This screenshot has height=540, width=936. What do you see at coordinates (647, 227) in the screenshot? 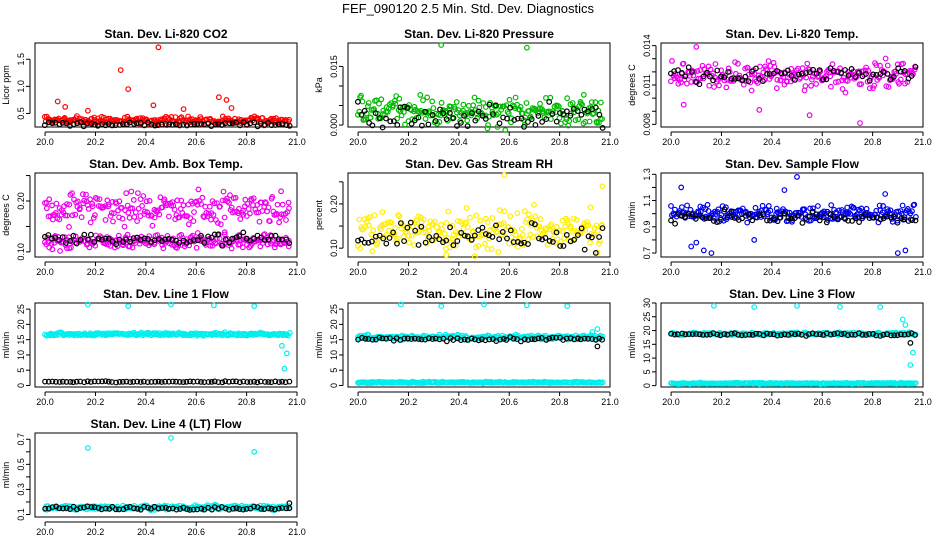
I see `y-tick-label: 0.9` at bounding box center [647, 227].